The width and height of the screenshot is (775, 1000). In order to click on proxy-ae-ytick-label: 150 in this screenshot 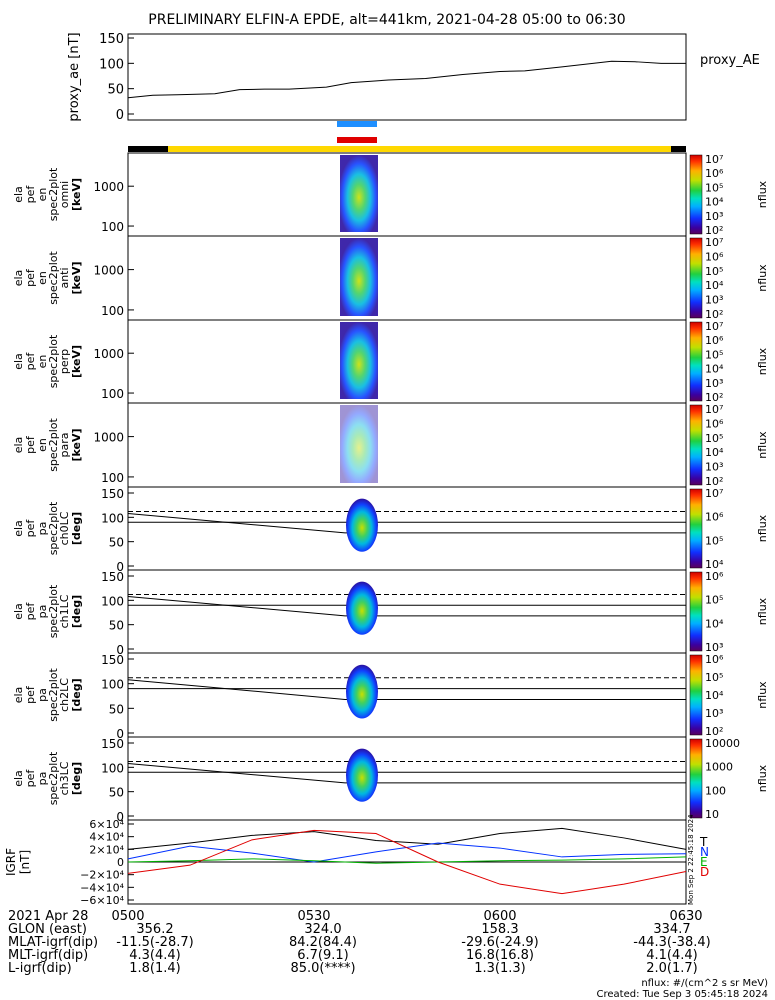, I will do `click(111, 39)`.